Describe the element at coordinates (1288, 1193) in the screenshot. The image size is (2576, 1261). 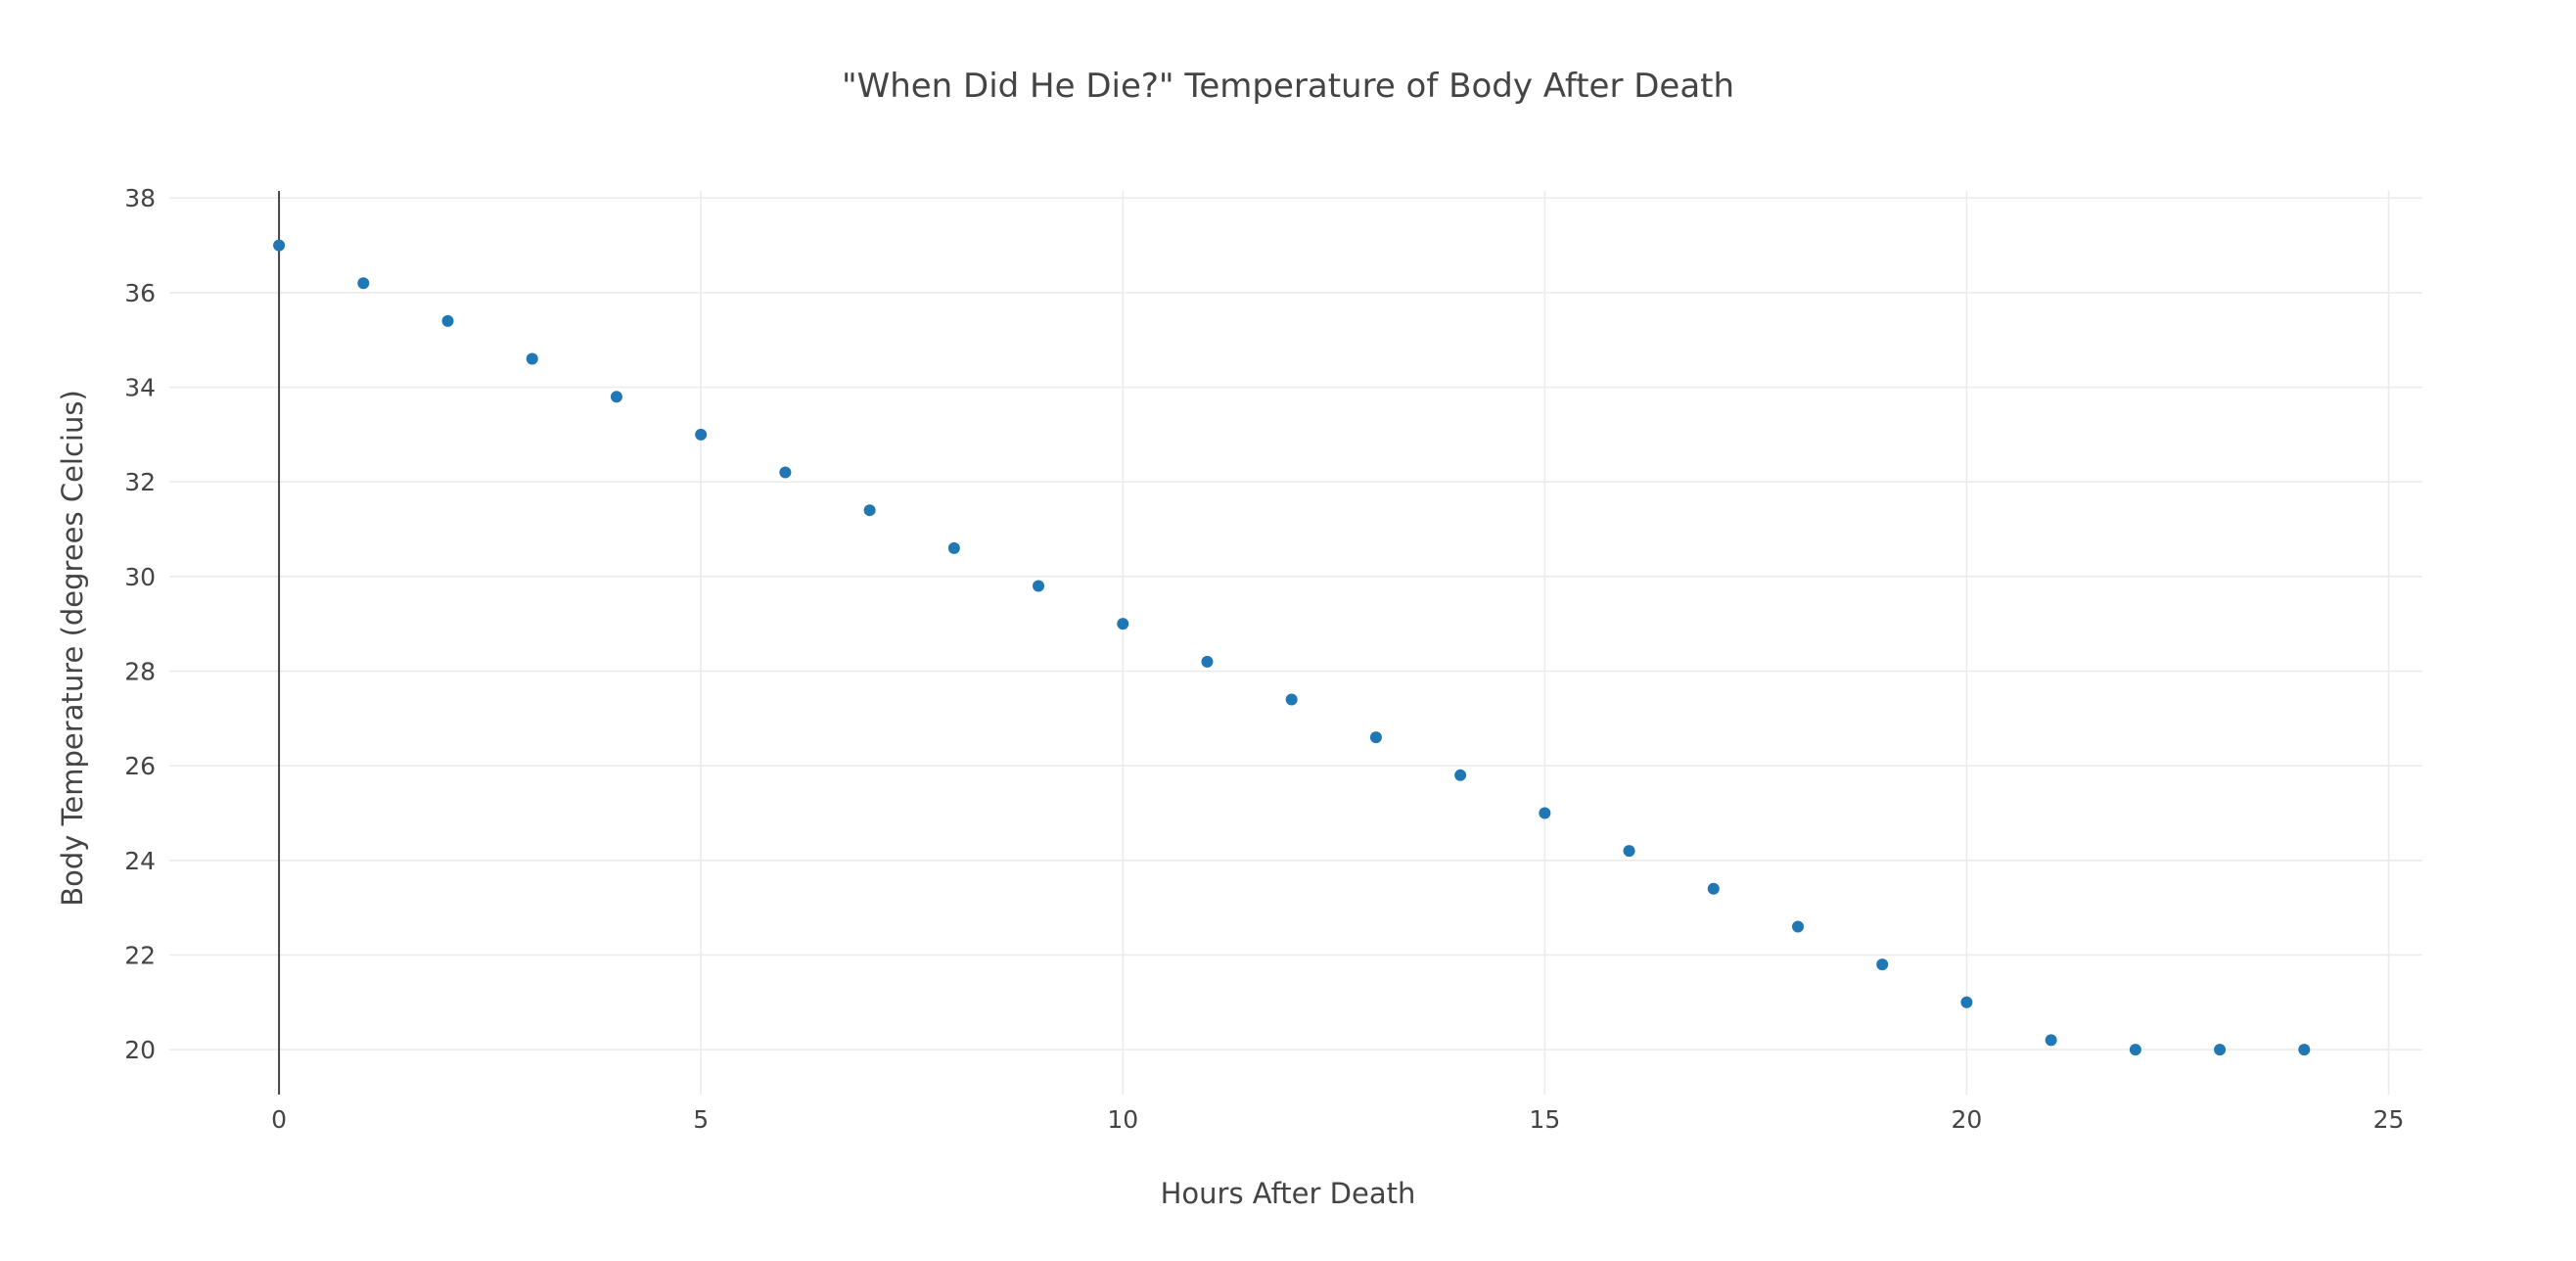
I see `x-axis-title: Hours After Death` at that location.